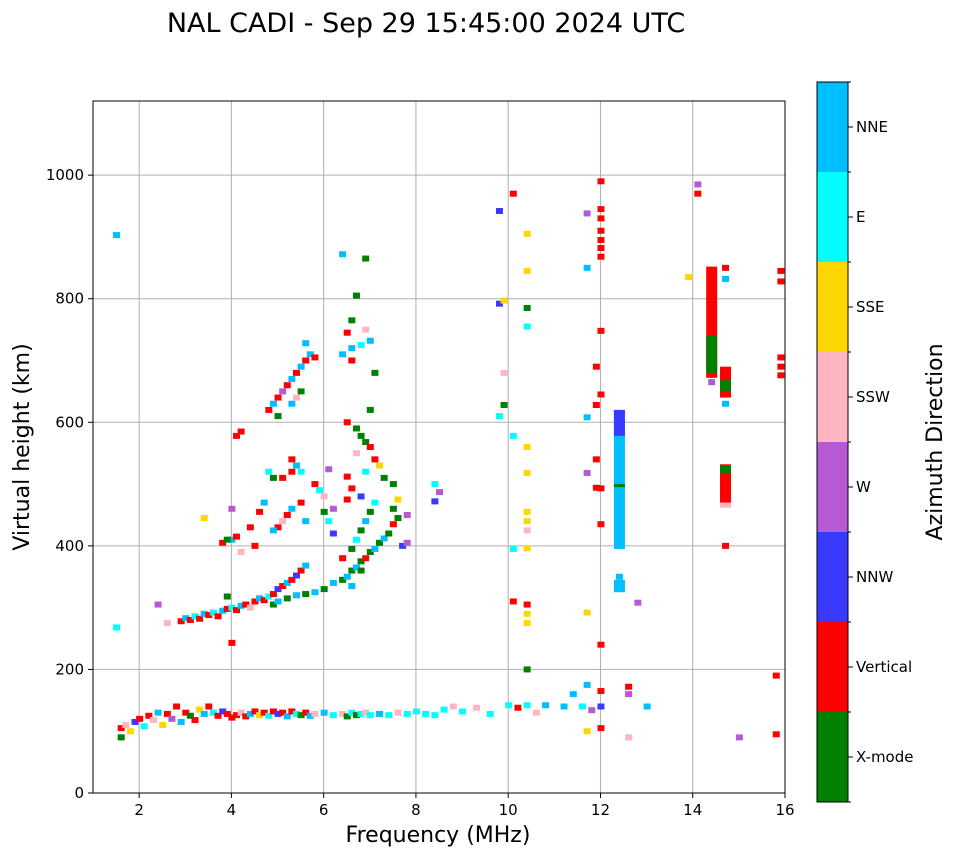 Image resolution: width=958 pixels, height=857 pixels. What do you see at coordinates (872, 127) in the screenshot?
I see `colorbar-tick-label: NNE` at bounding box center [872, 127].